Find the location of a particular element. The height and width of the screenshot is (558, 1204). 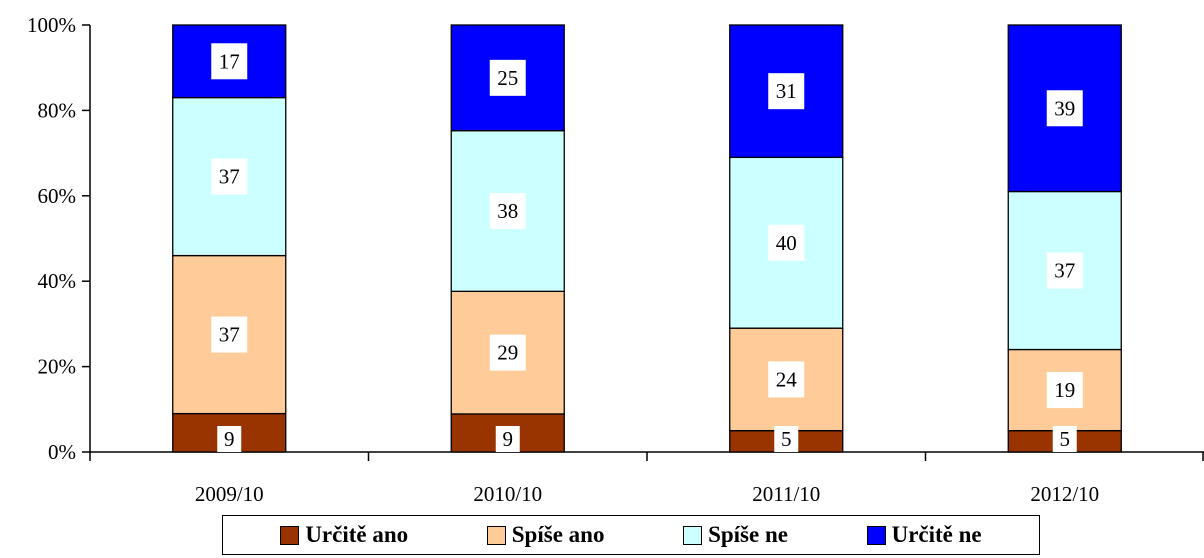

data-label: 25 is located at coordinates (507, 78).